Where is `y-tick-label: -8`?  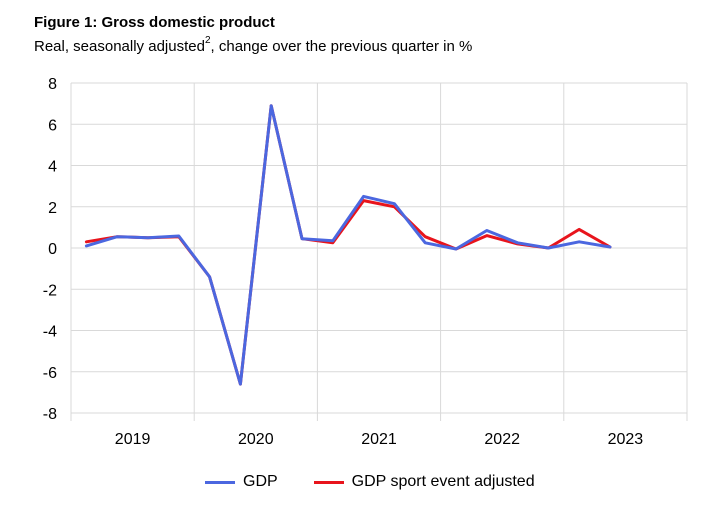
y-tick-label: -8 is located at coordinates (50, 414).